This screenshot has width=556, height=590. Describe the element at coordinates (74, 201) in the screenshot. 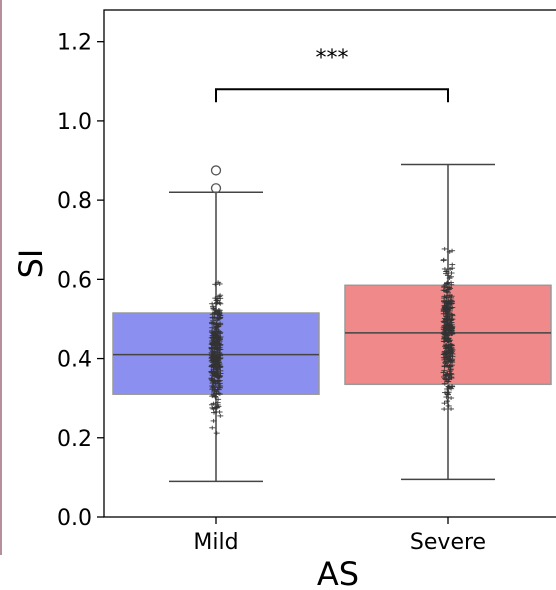

I see `y-tick-label-4: 0.8` at that location.